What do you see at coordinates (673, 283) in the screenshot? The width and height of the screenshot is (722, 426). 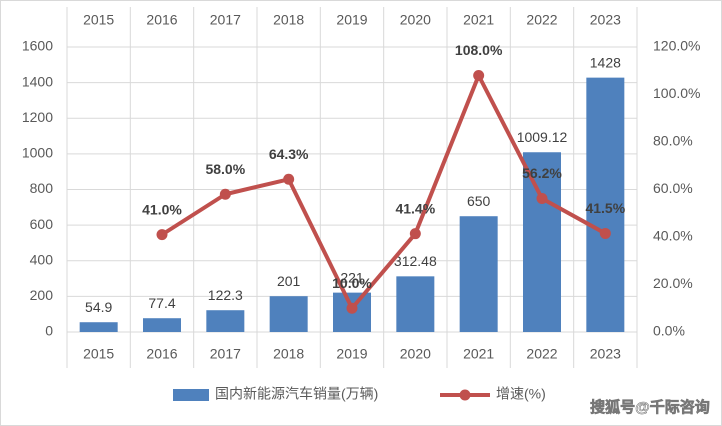 I see `y2-tick-label: 20.0%` at bounding box center [673, 283].